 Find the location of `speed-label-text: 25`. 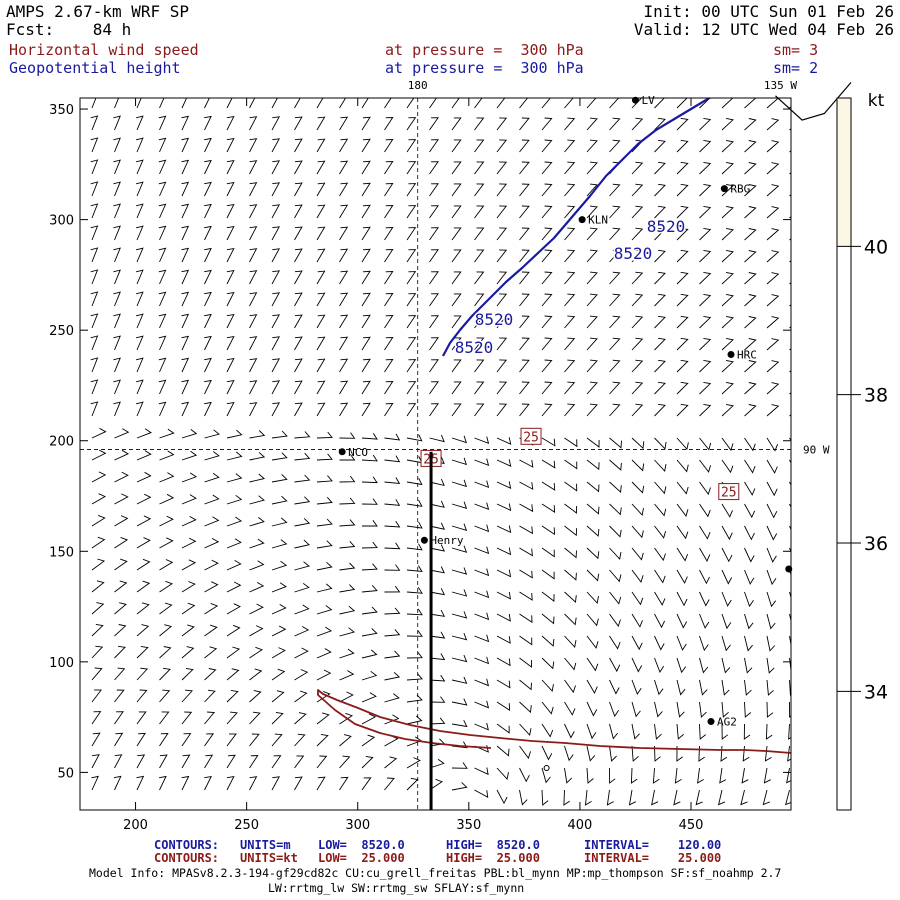

speed-label-text: 25 is located at coordinates (531, 437).